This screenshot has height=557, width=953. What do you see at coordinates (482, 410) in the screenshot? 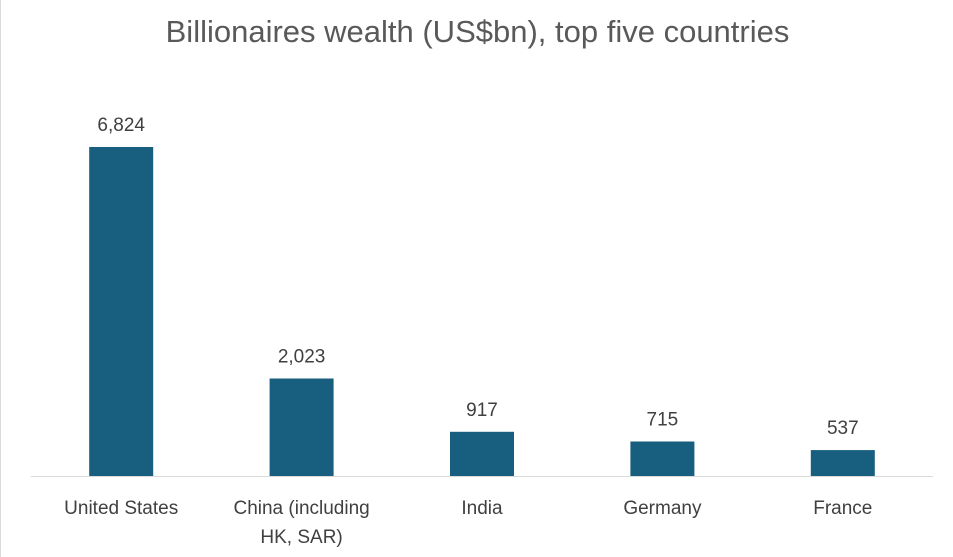
I see `data-label-2: 917` at bounding box center [482, 410].